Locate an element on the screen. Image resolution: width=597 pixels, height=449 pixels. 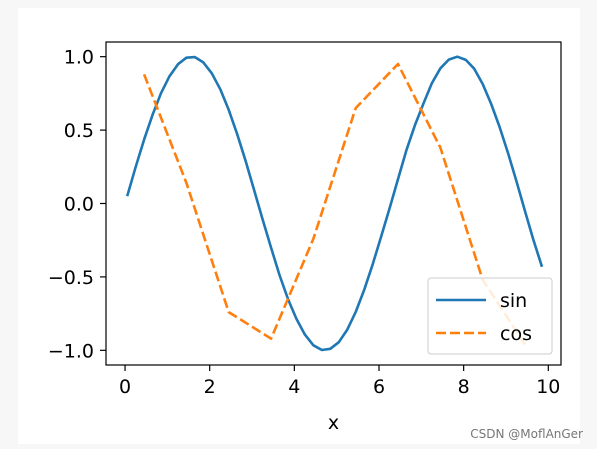
legend-label-cos: cos is located at coordinates (516, 334).